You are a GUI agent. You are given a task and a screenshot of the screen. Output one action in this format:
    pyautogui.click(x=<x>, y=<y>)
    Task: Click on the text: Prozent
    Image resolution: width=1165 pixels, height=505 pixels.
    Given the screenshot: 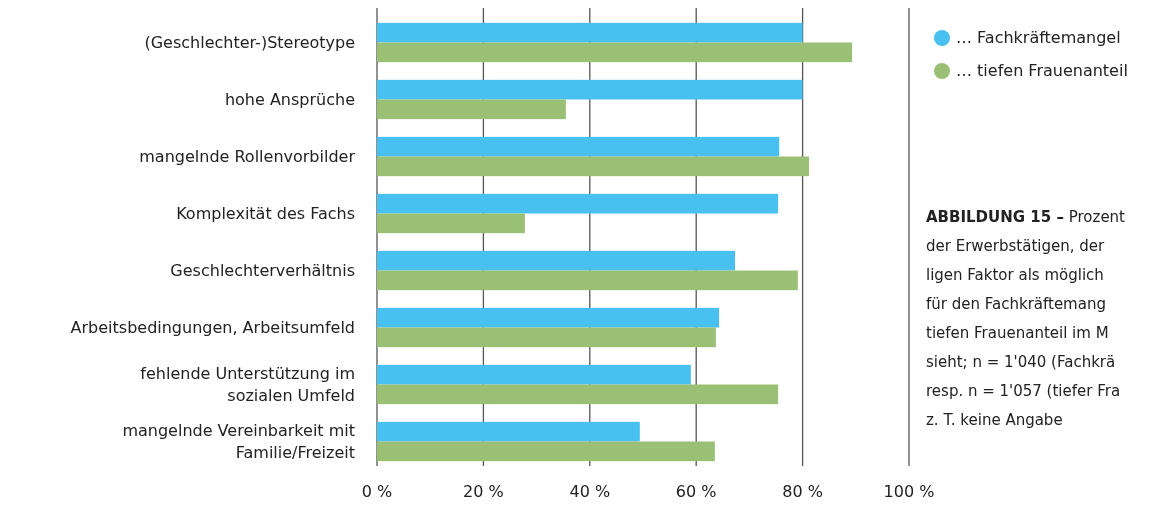 What is the action you would take?
    pyautogui.click(x=1094, y=217)
    